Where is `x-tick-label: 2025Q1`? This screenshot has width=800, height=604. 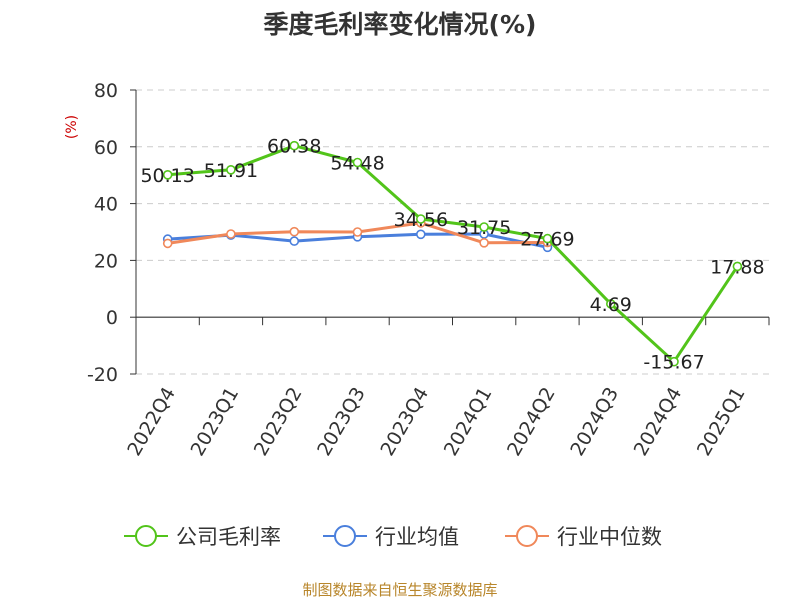
x-tick-label: 2025Q1 is located at coordinates (721, 422).